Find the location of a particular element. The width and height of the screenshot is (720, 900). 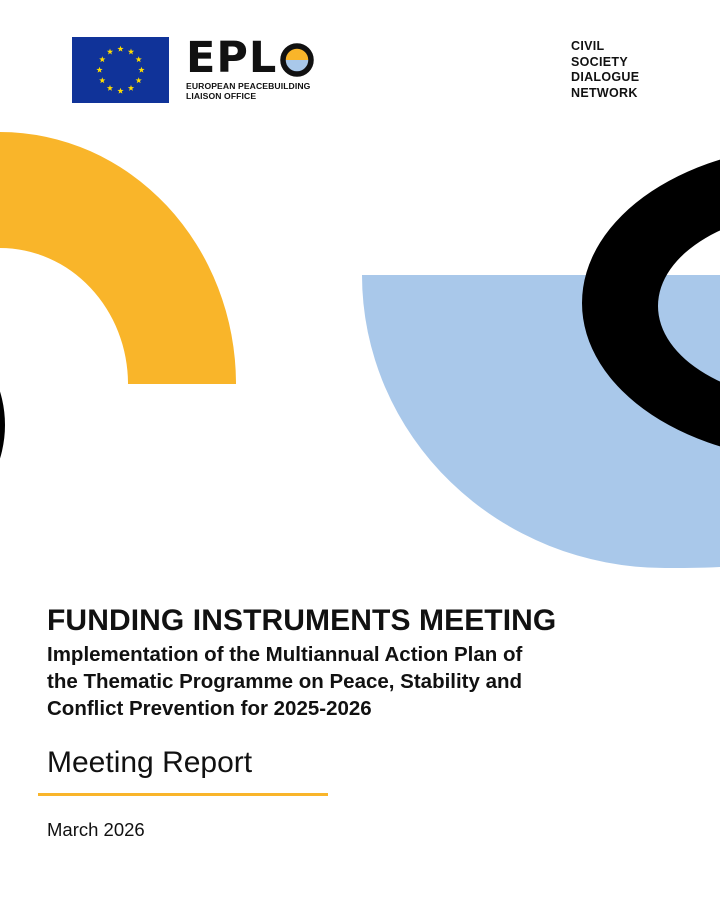

yellow-arc-shape is located at coordinates (118, 258).